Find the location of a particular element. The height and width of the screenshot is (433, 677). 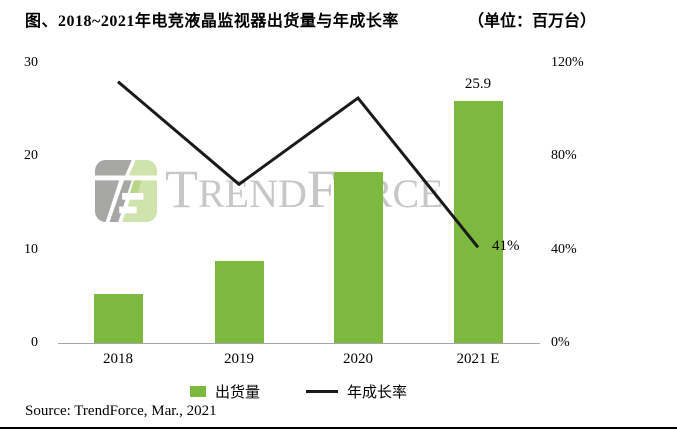

right-axis-tick: 80% is located at coordinates (564, 156).